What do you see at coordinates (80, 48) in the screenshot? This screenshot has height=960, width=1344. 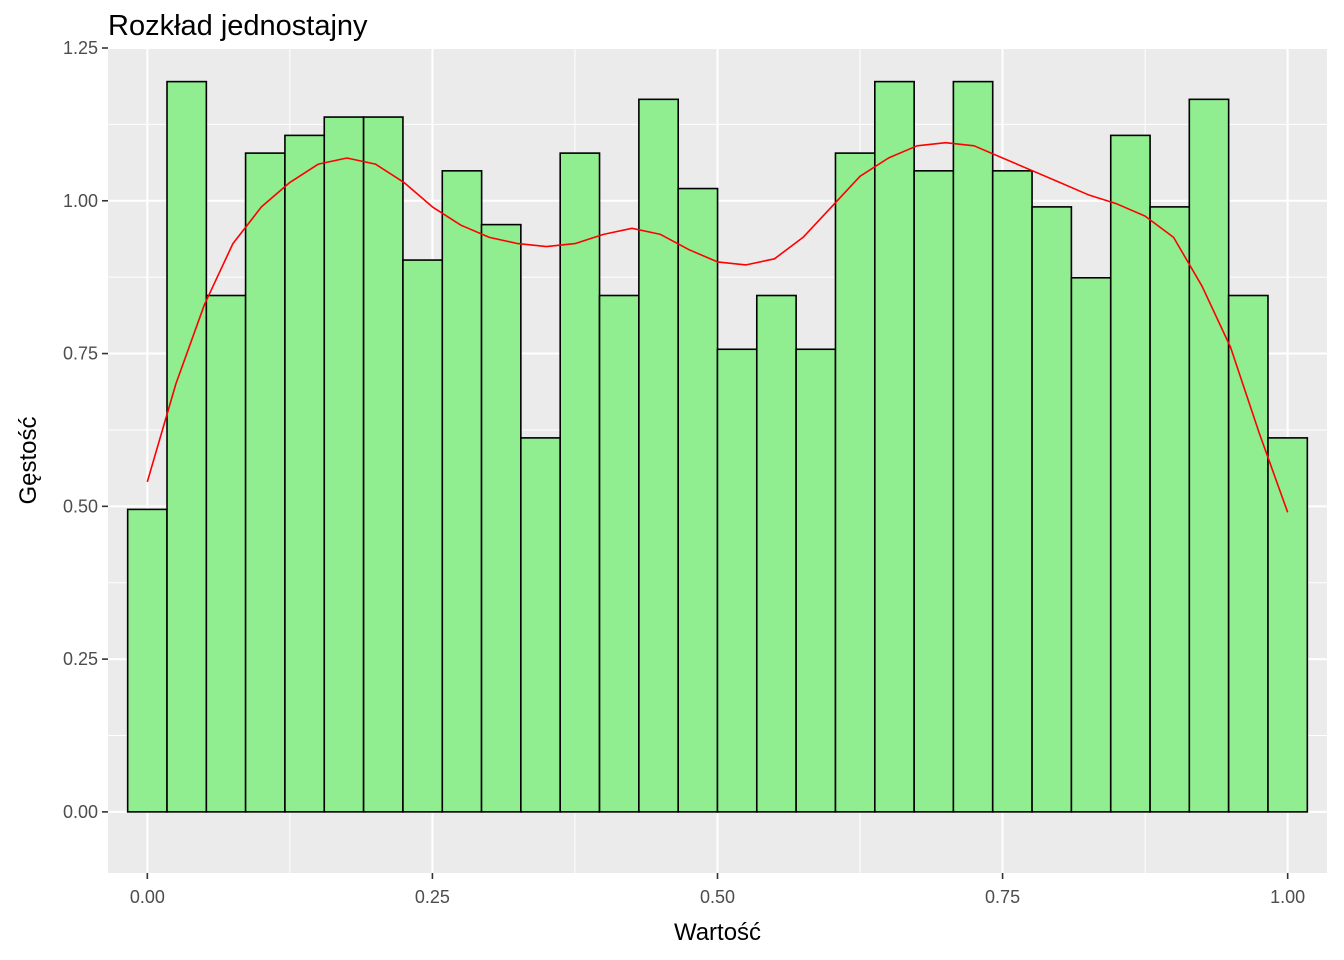 I see `y-tick-label: 1.25` at bounding box center [80, 48].